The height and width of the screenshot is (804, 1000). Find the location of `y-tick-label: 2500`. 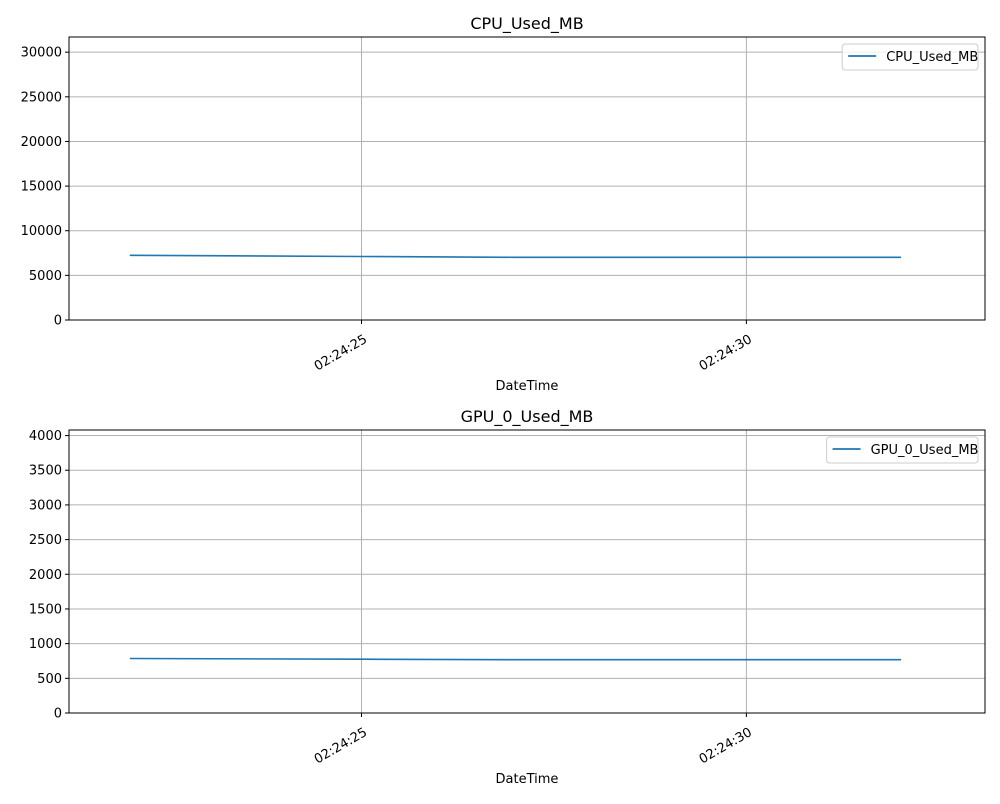

y-tick-label: 2500 is located at coordinates (45, 540).